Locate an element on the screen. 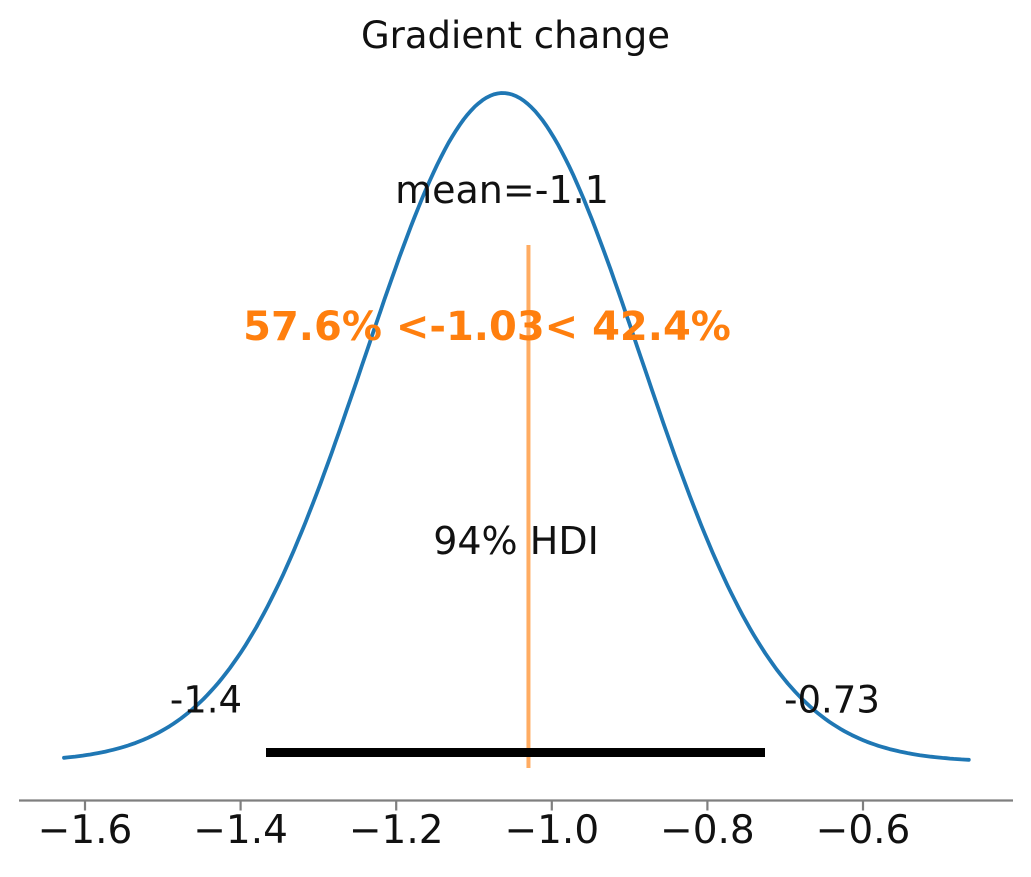  x-tick-label: −1.4 is located at coordinates (240, 830).